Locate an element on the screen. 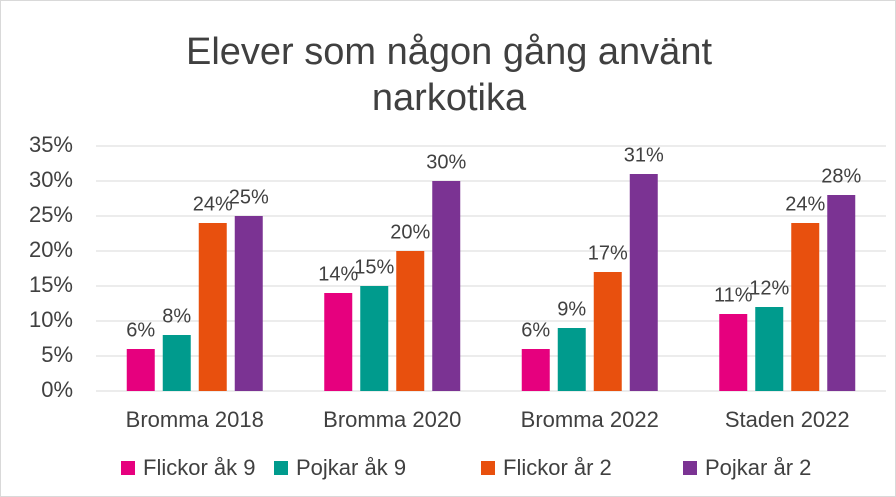  y-tick-label: 0% is located at coordinates (57, 389).